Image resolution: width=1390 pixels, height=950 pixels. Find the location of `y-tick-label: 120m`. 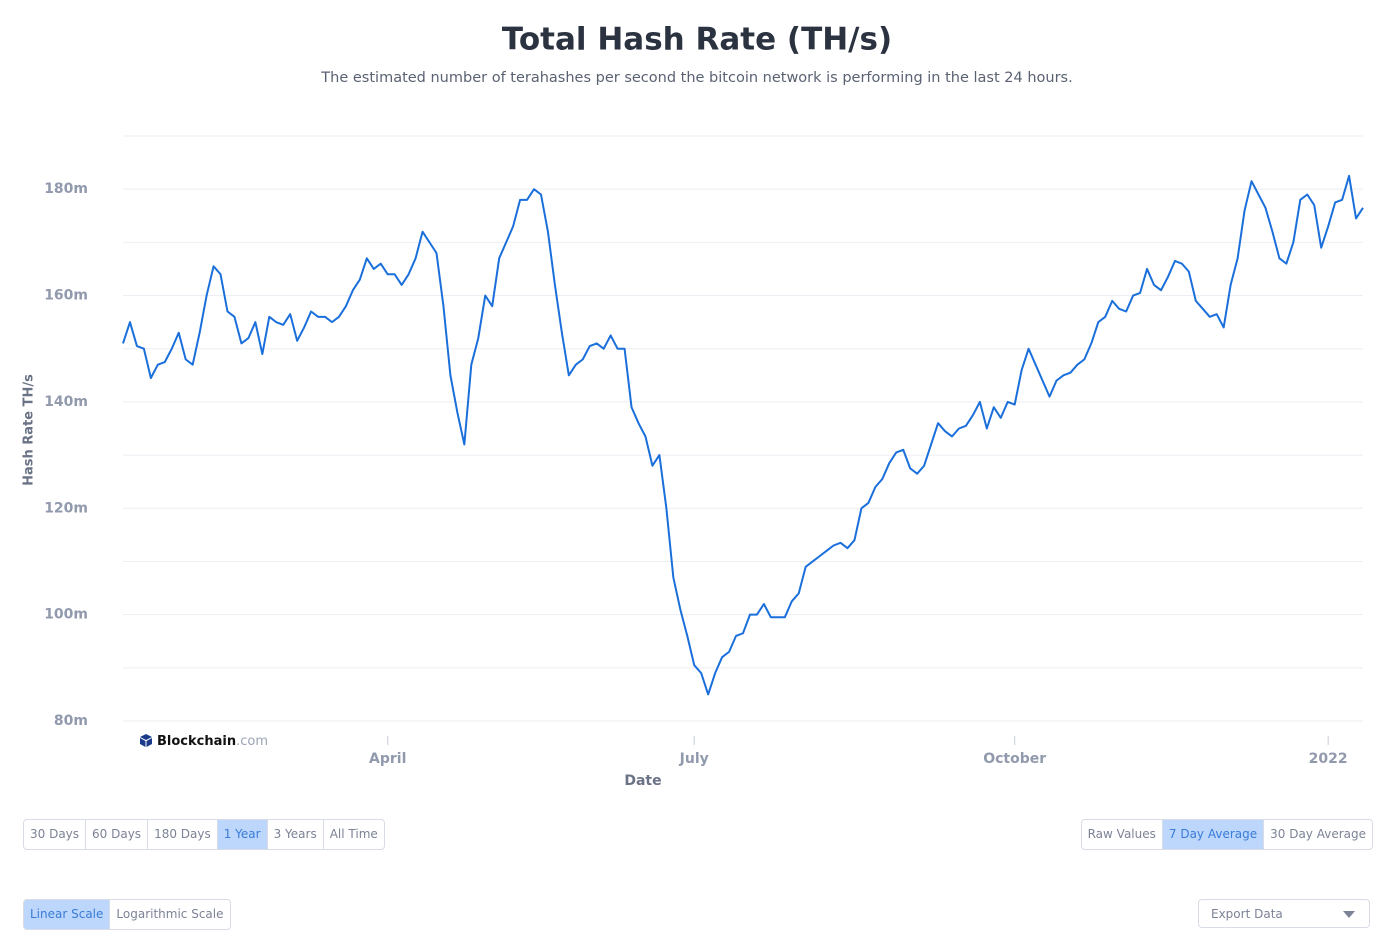

y-tick-label: 120m is located at coordinates (66, 508).